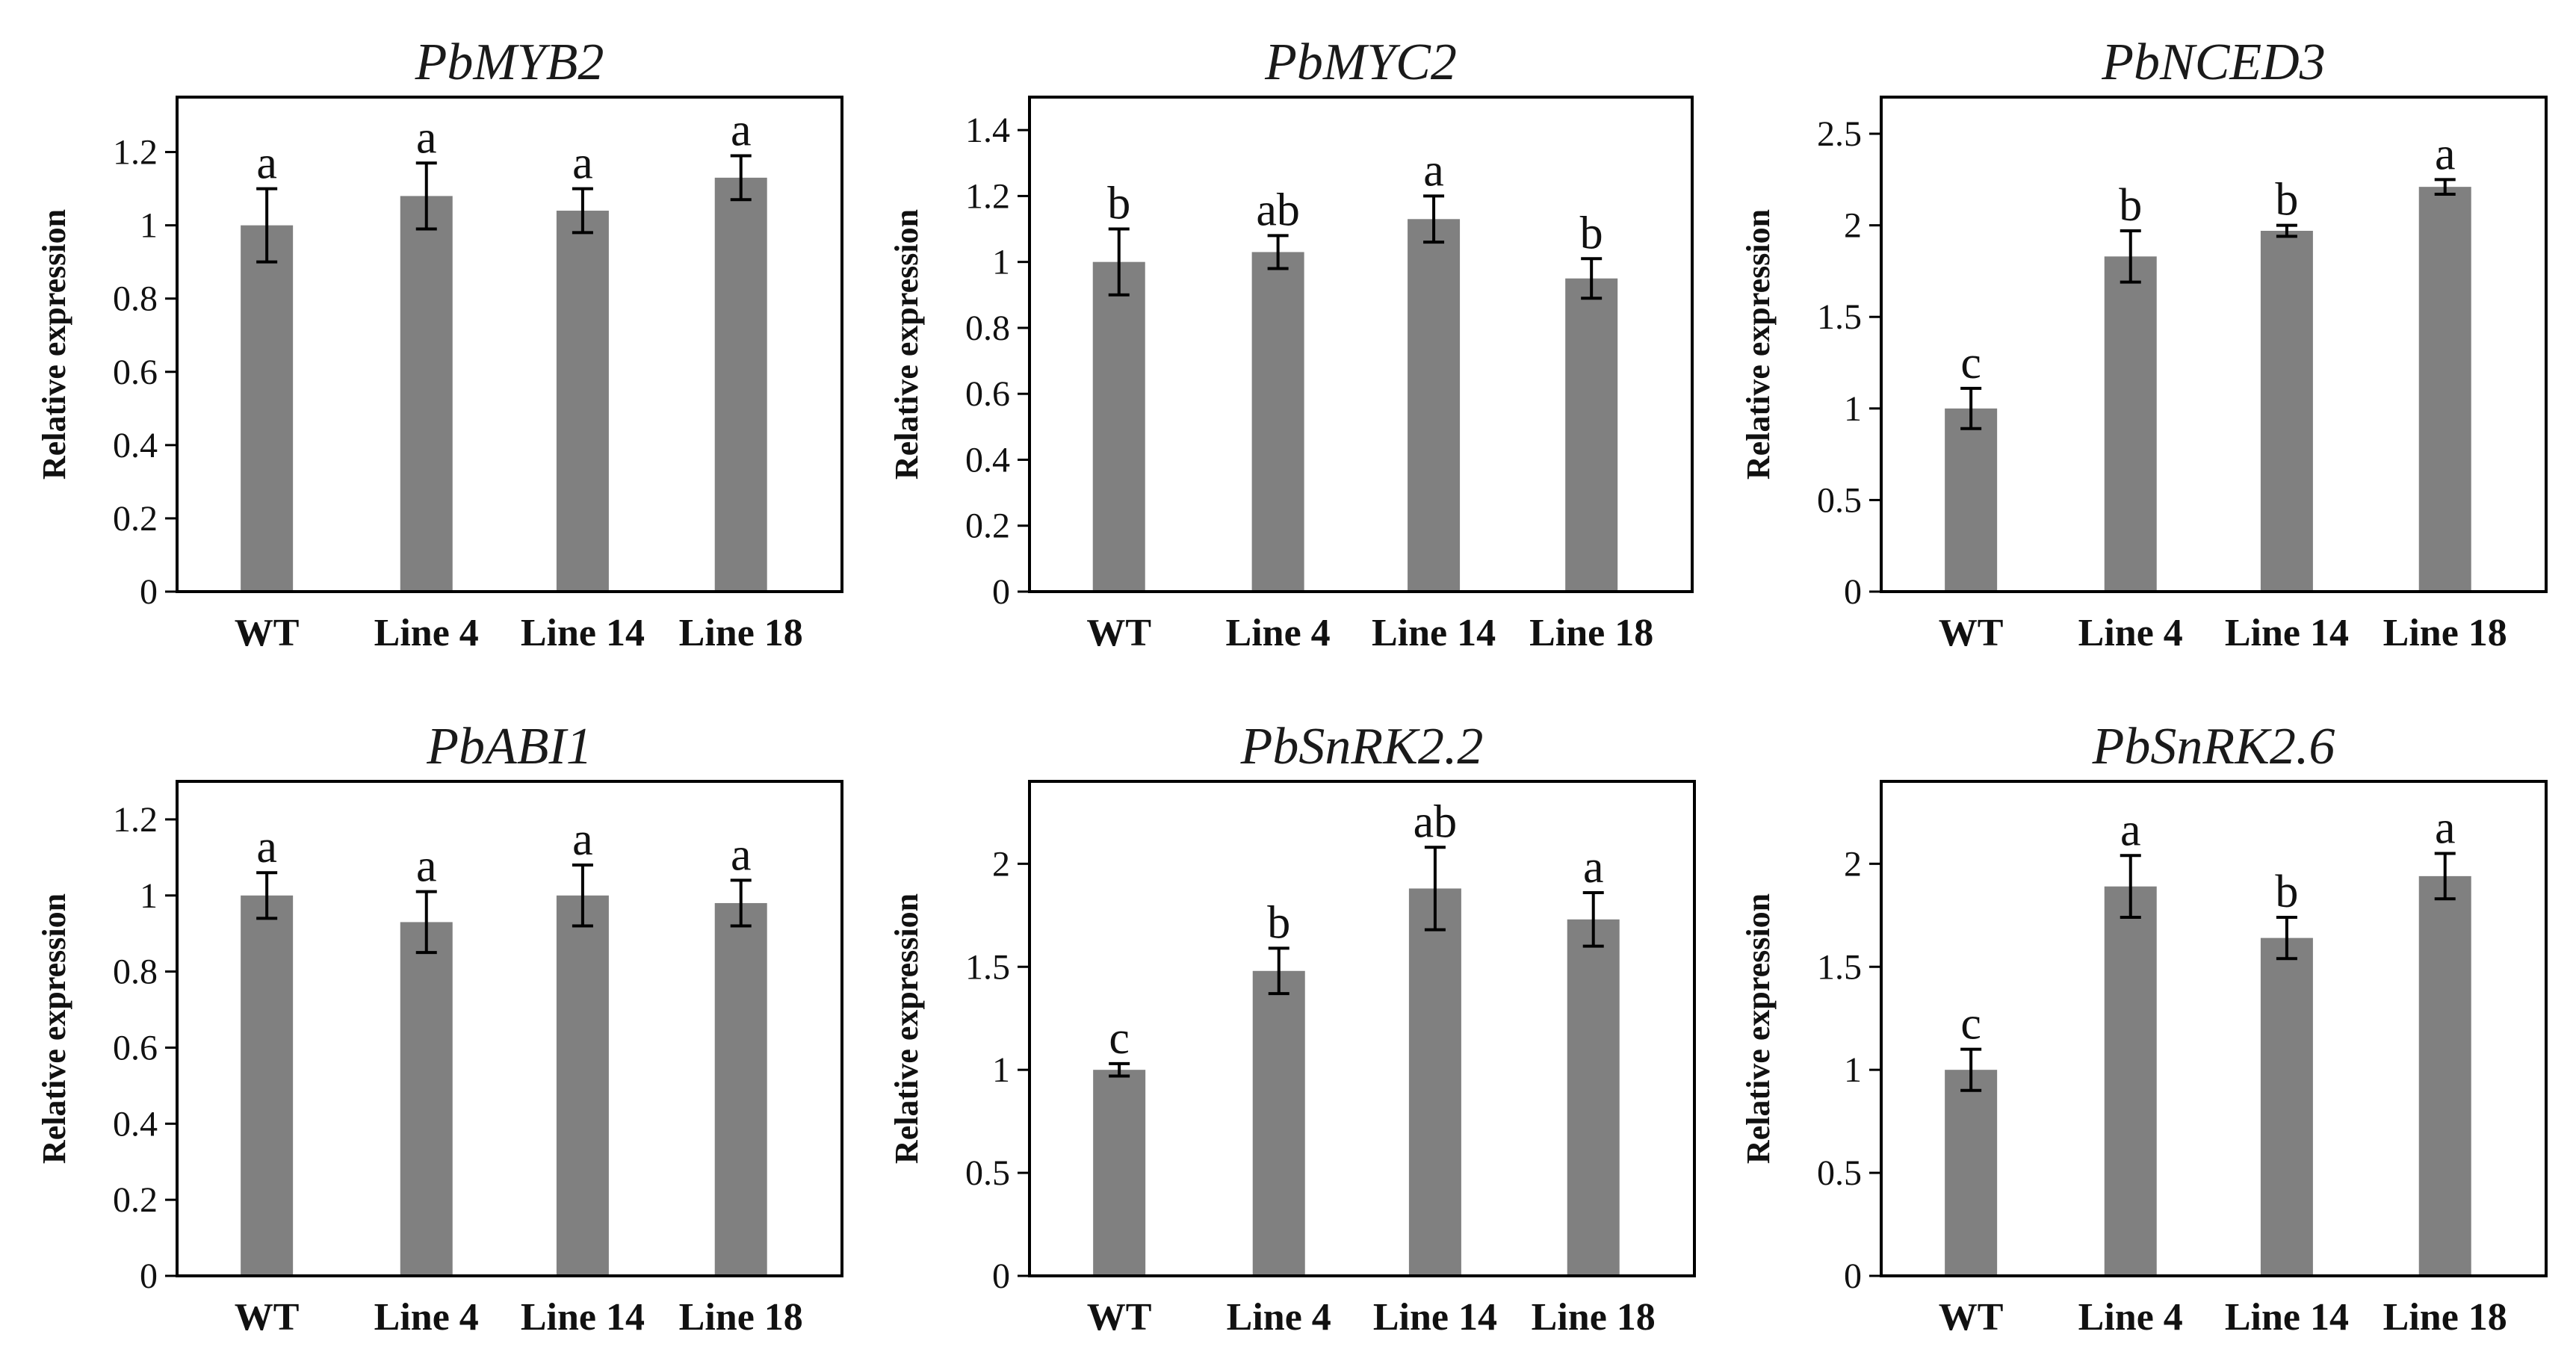 Image resolution: width=2576 pixels, height=1367 pixels. I want to click on y-tick-label: 0.2, so click(135, 519).